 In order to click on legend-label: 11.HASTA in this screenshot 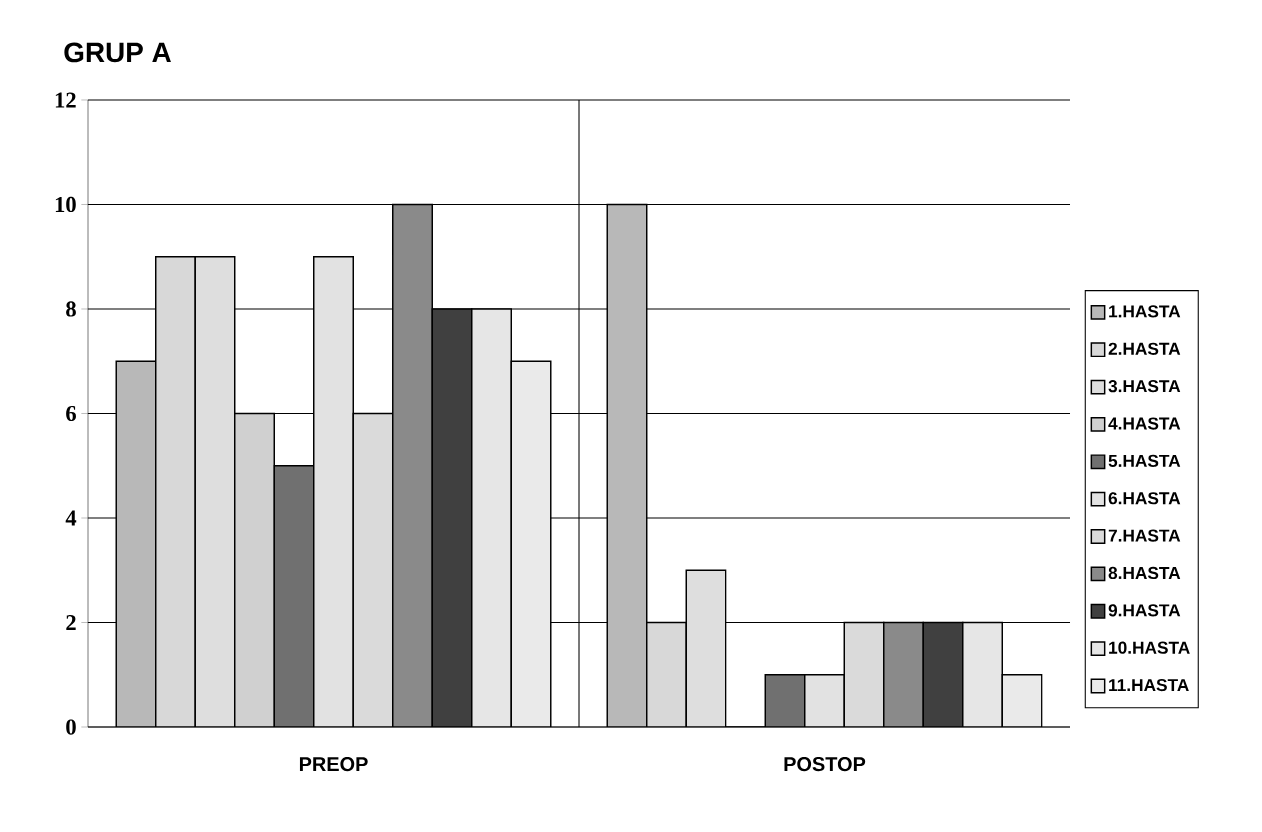, I will do `click(1149, 685)`.